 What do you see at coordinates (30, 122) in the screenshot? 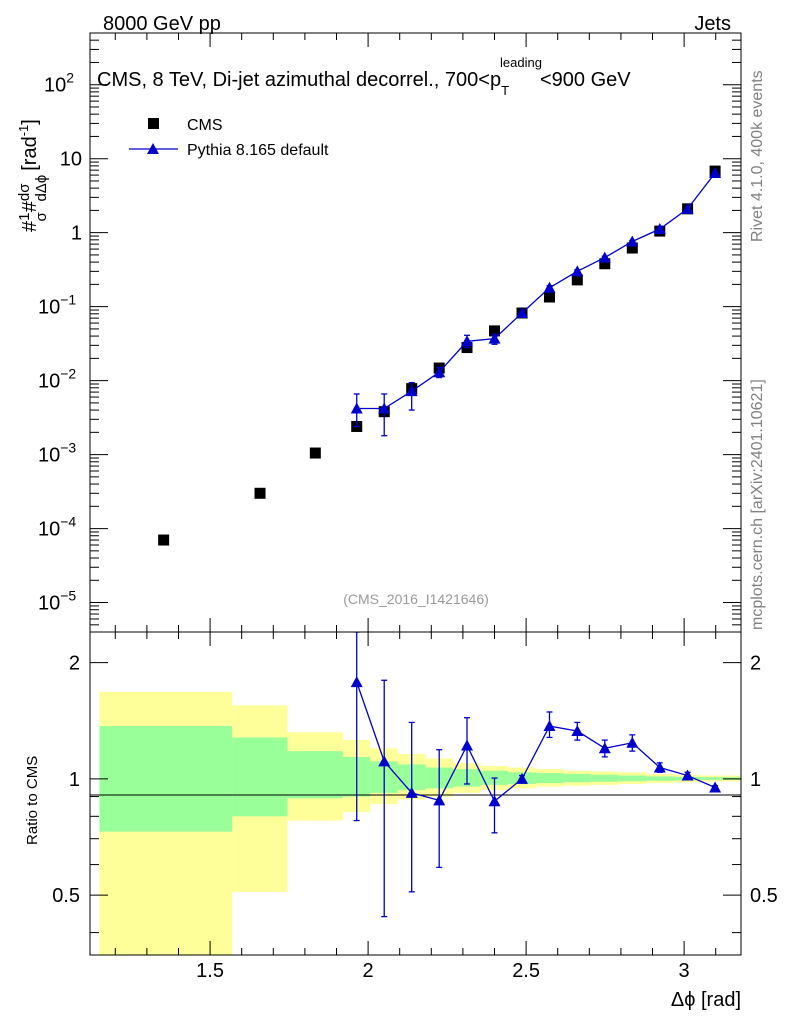
I see `ylabel-unit-close: ]` at bounding box center [30, 122].